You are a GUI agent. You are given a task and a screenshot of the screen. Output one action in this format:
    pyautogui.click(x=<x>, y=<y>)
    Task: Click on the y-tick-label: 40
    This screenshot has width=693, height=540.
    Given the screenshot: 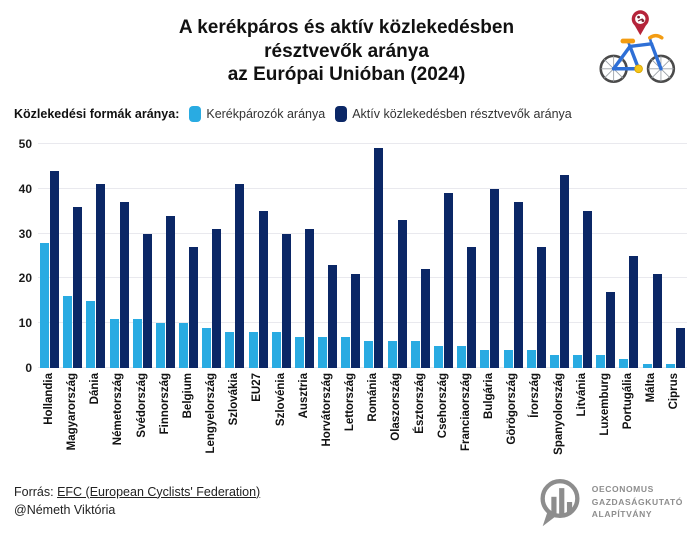 What is the action you would take?
    pyautogui.click(x=25, y=188)
    